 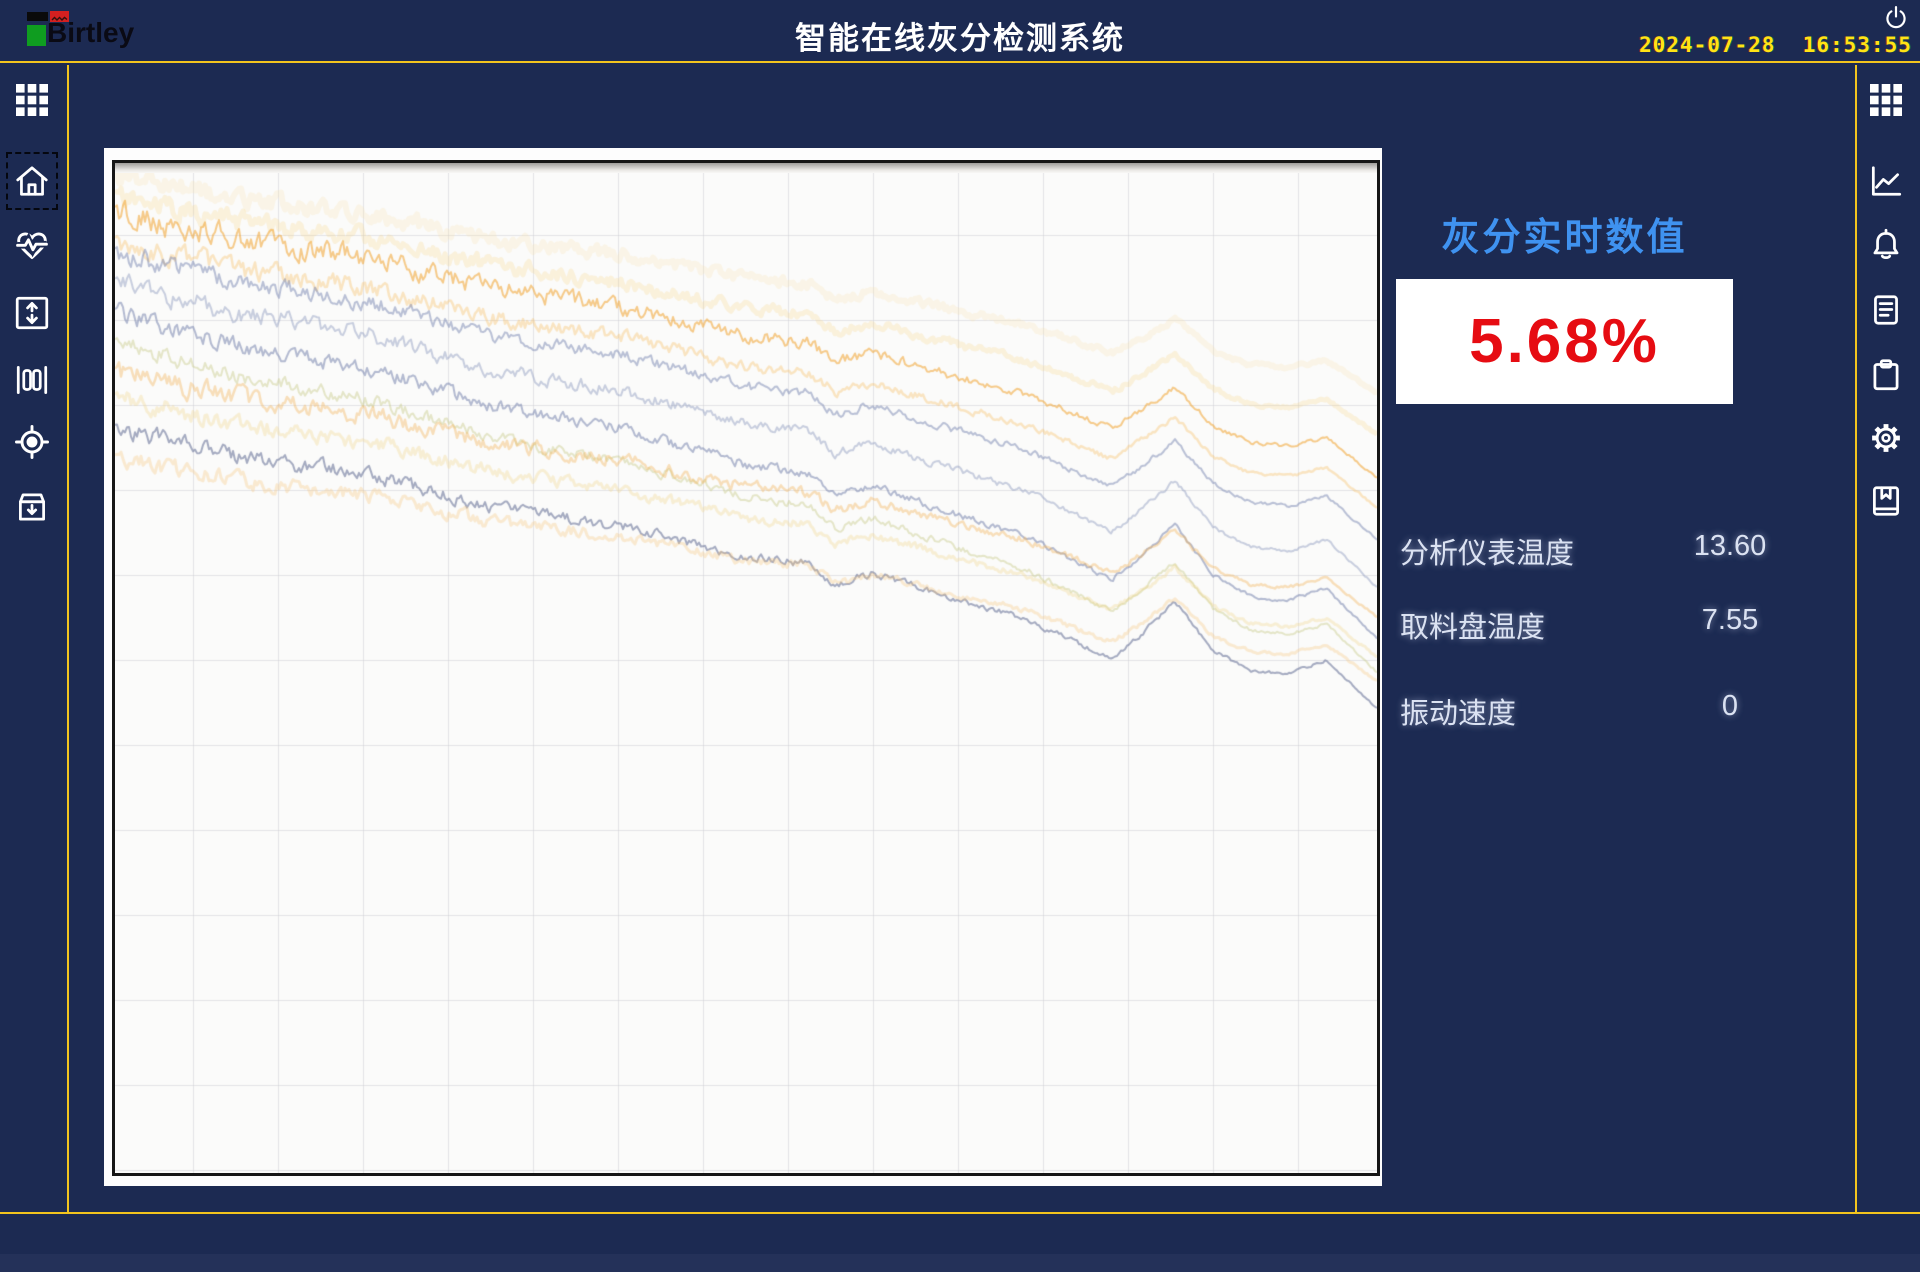 I want to click on sidebar-right-report, so click(x=1886, y=310).